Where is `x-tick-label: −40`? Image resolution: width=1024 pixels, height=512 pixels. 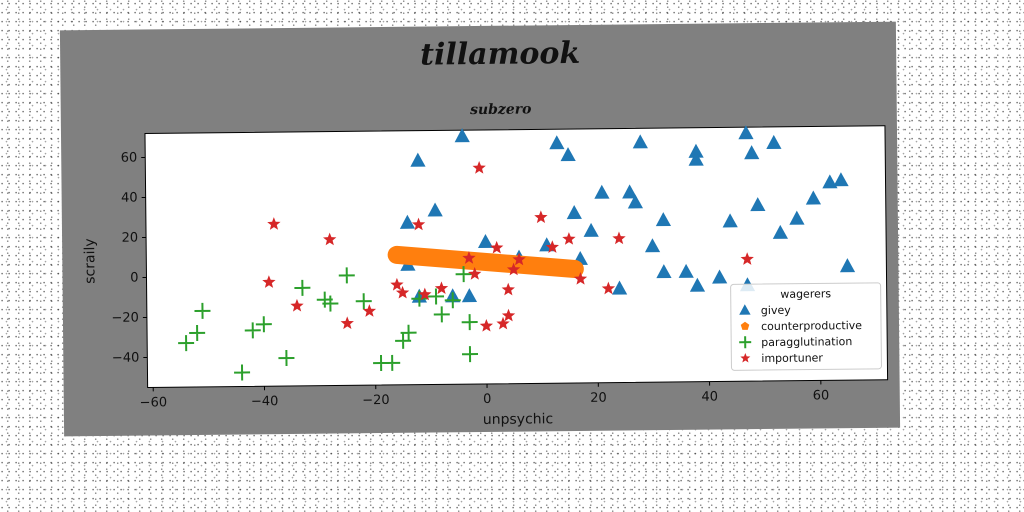 x-tick-label: −40 is located at coordinates (265, 401).